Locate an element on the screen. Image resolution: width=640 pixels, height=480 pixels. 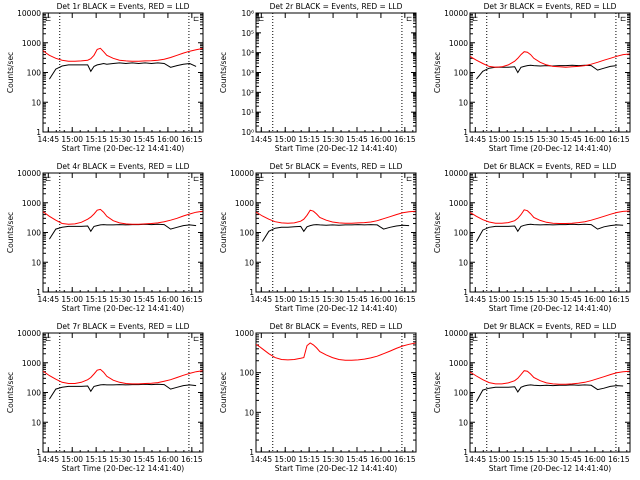
panel-title: Det 9r BLACK = Events, RED = LLD is located at coordinates (550, 326).